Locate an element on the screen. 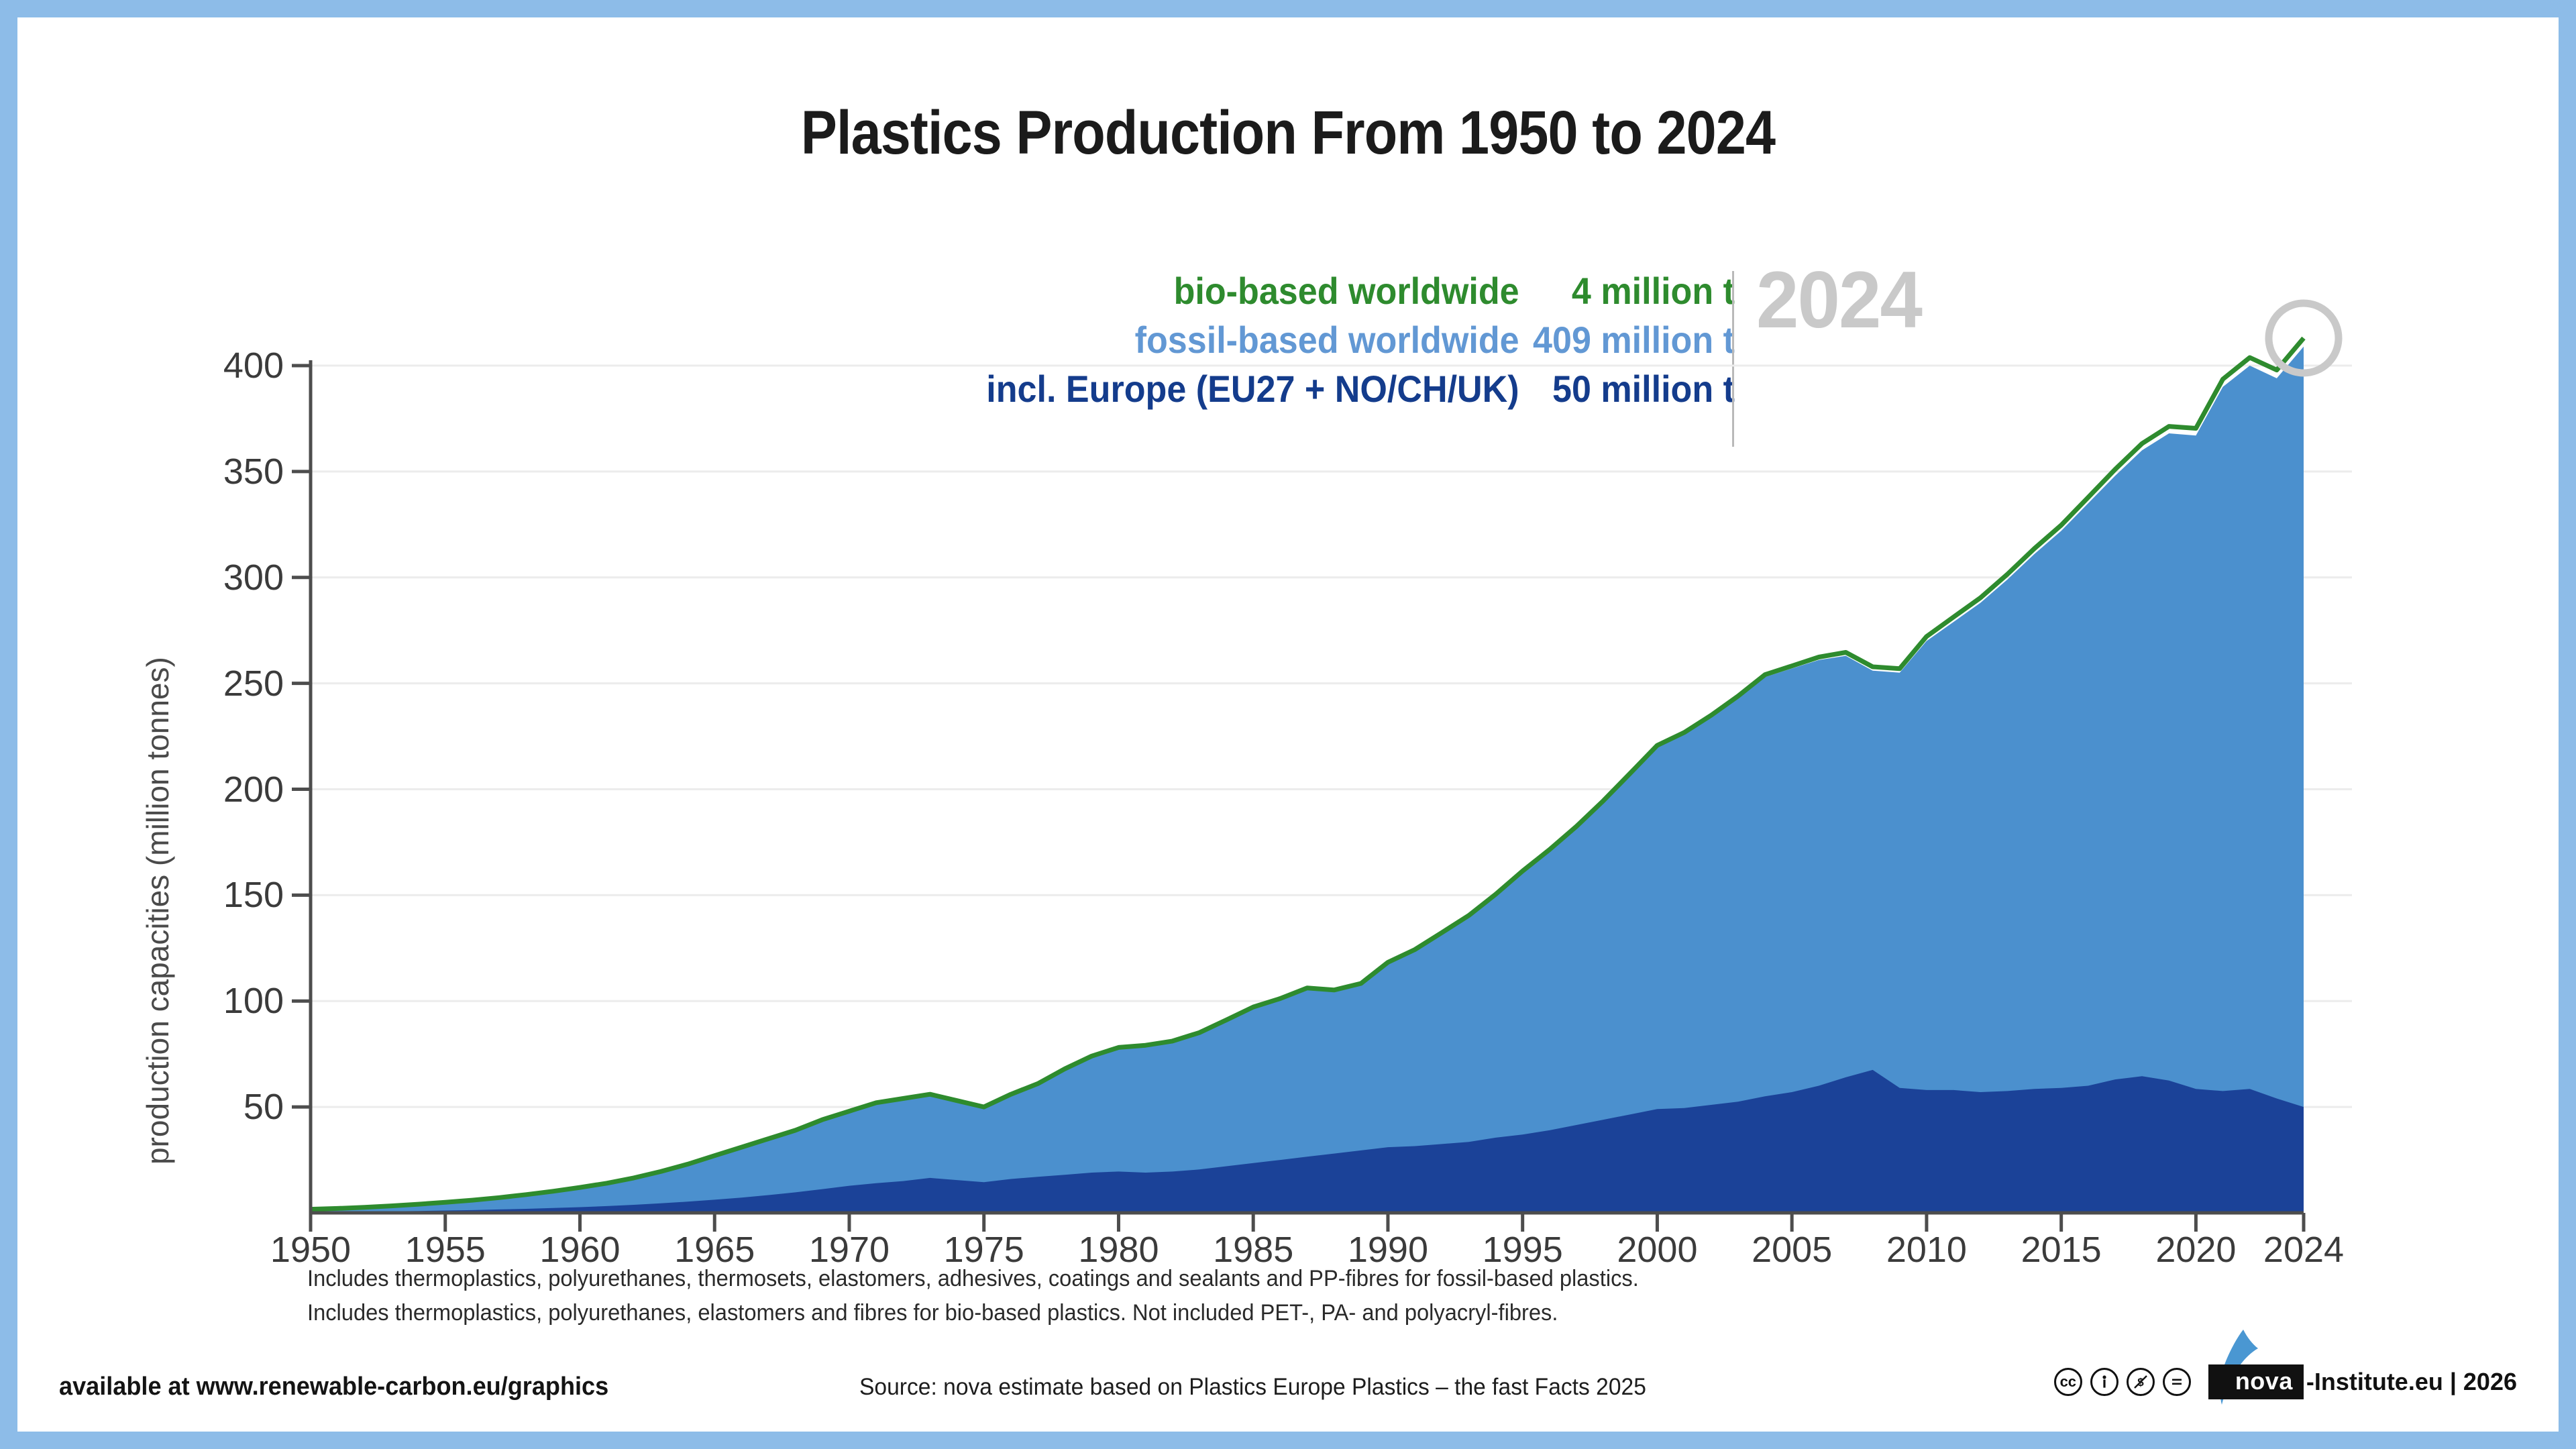 The image size is (2576, 1449). logo-group: cc $ is located at coordinates (2285, 1367).